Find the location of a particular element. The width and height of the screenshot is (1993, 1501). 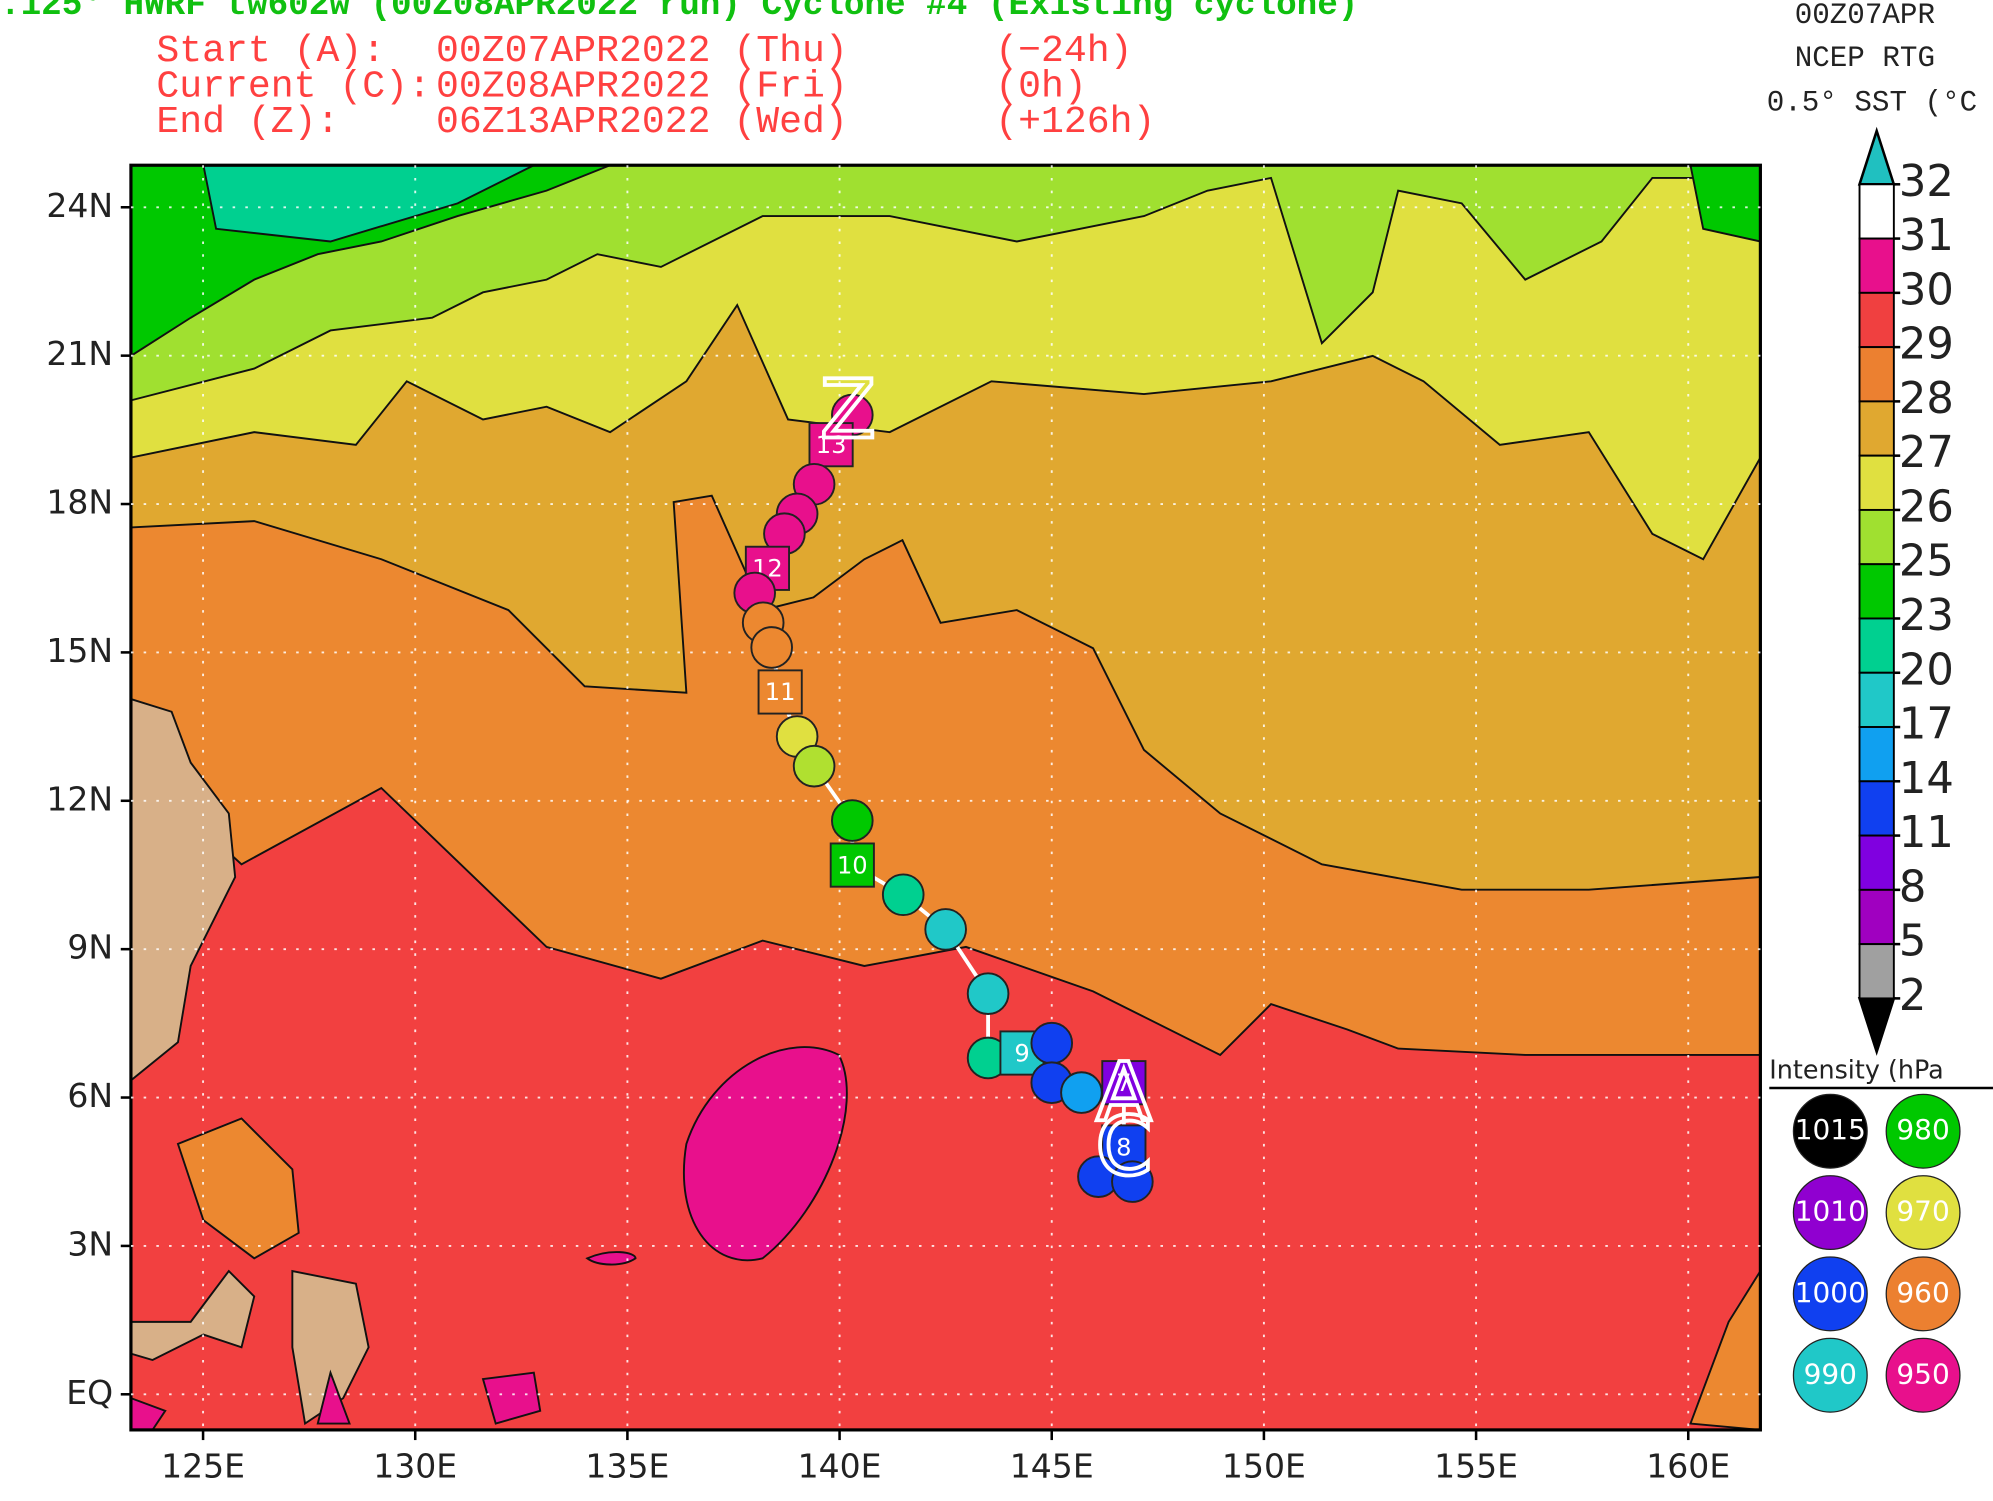

track-square is located at coordinates (831, 445).